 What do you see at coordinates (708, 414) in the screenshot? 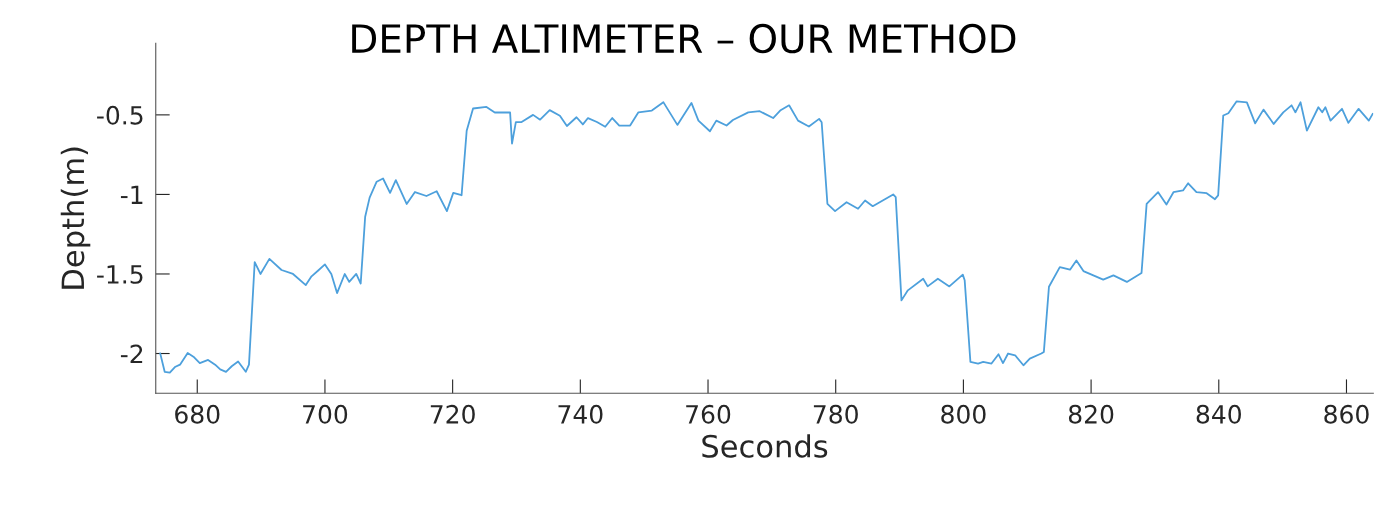
I see `x-tick-label: 760` at bounding box center [708, 414].